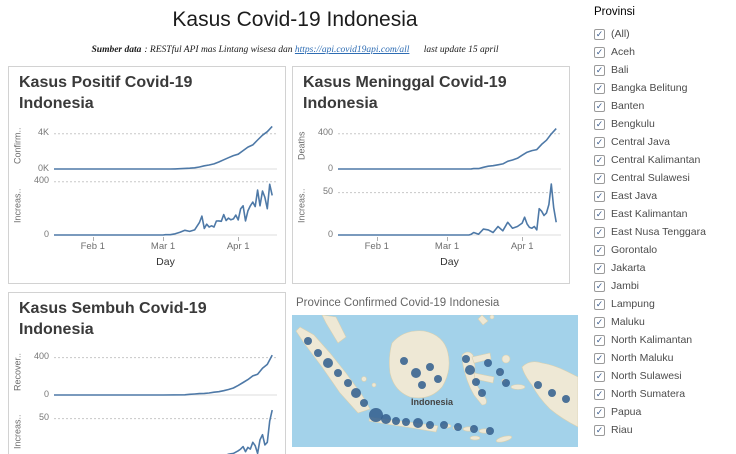  I want to click on filter-item: ✓ East Java, so click(664, 196).